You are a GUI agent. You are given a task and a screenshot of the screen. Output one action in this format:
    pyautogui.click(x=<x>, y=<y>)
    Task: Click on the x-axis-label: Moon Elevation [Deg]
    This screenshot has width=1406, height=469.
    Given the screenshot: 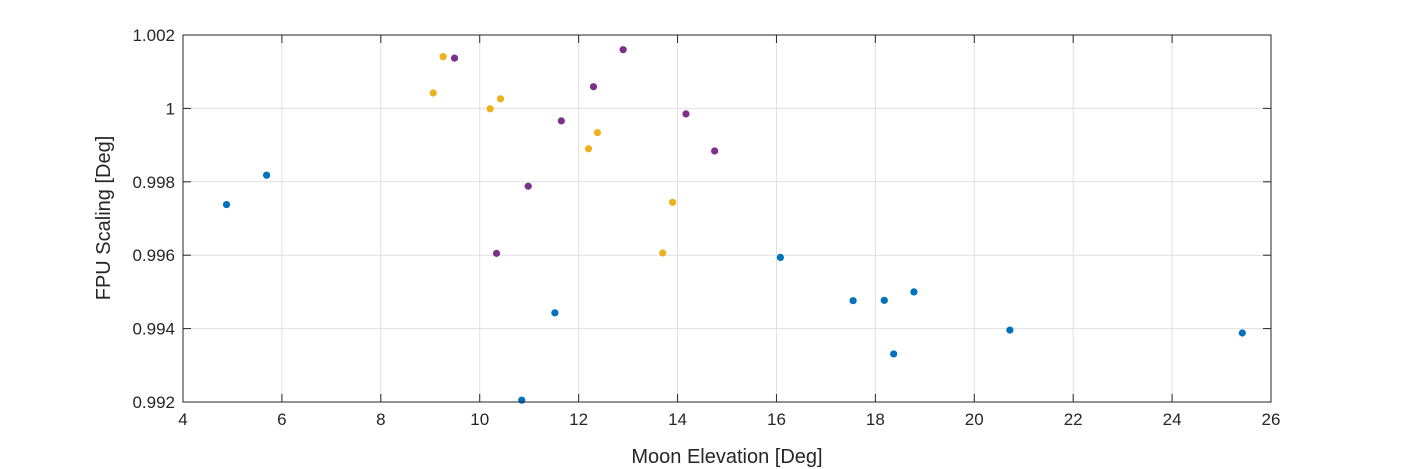 What is the action you would take?
    pyautogui.click(x=726, y=457)
    